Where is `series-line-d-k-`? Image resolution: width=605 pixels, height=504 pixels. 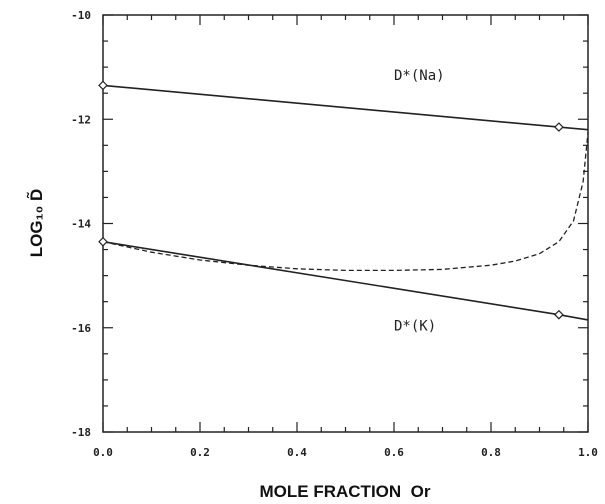
series-line-d-k- is located at coordinates (345, 280).